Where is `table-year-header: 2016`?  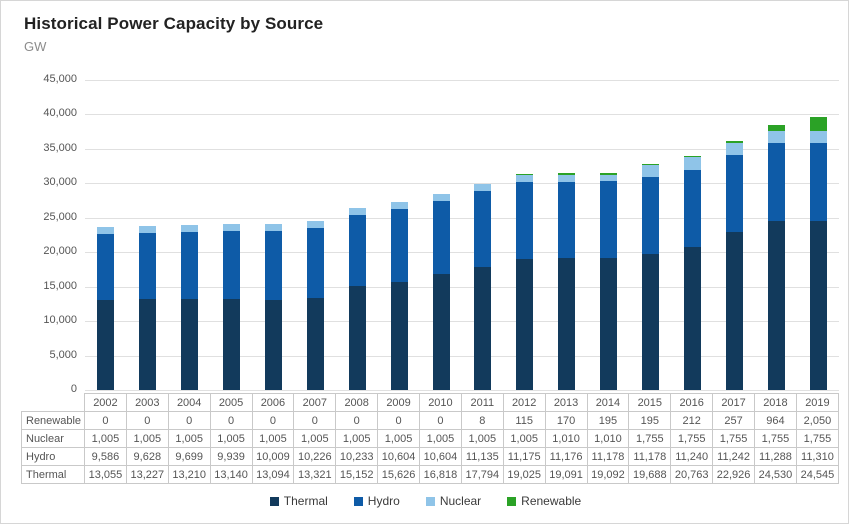
table-year-header: 2016 is located at coordinates (692, 402).